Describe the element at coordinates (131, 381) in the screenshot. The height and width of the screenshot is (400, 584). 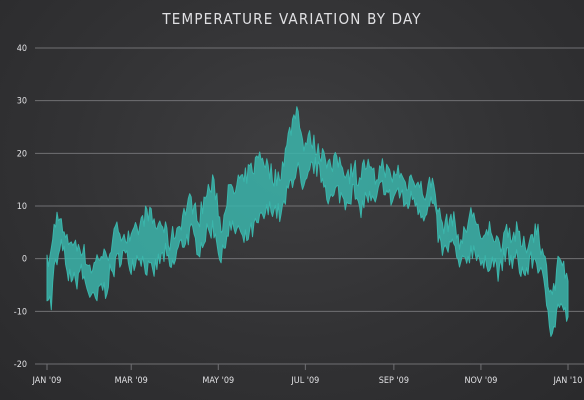
I see `x-tick-label: MAR '09` at that location.